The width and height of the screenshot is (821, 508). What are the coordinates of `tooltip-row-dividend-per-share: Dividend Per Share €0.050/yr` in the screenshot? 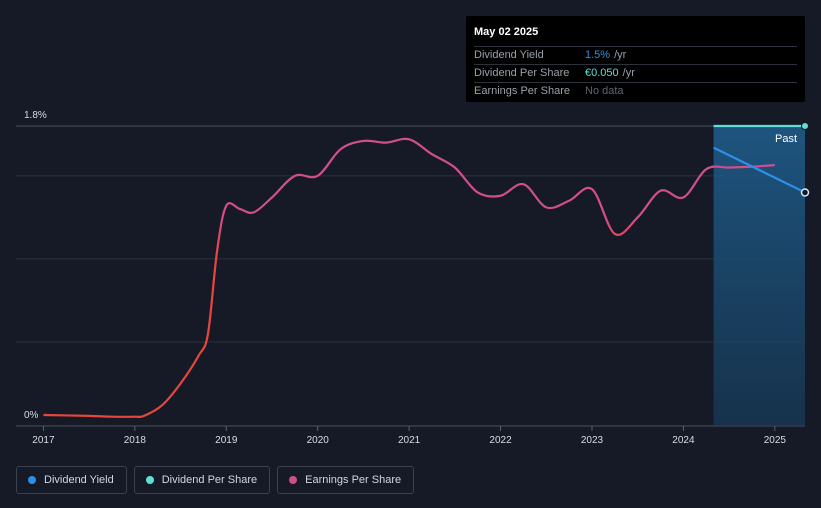 It's located at (635, 73).